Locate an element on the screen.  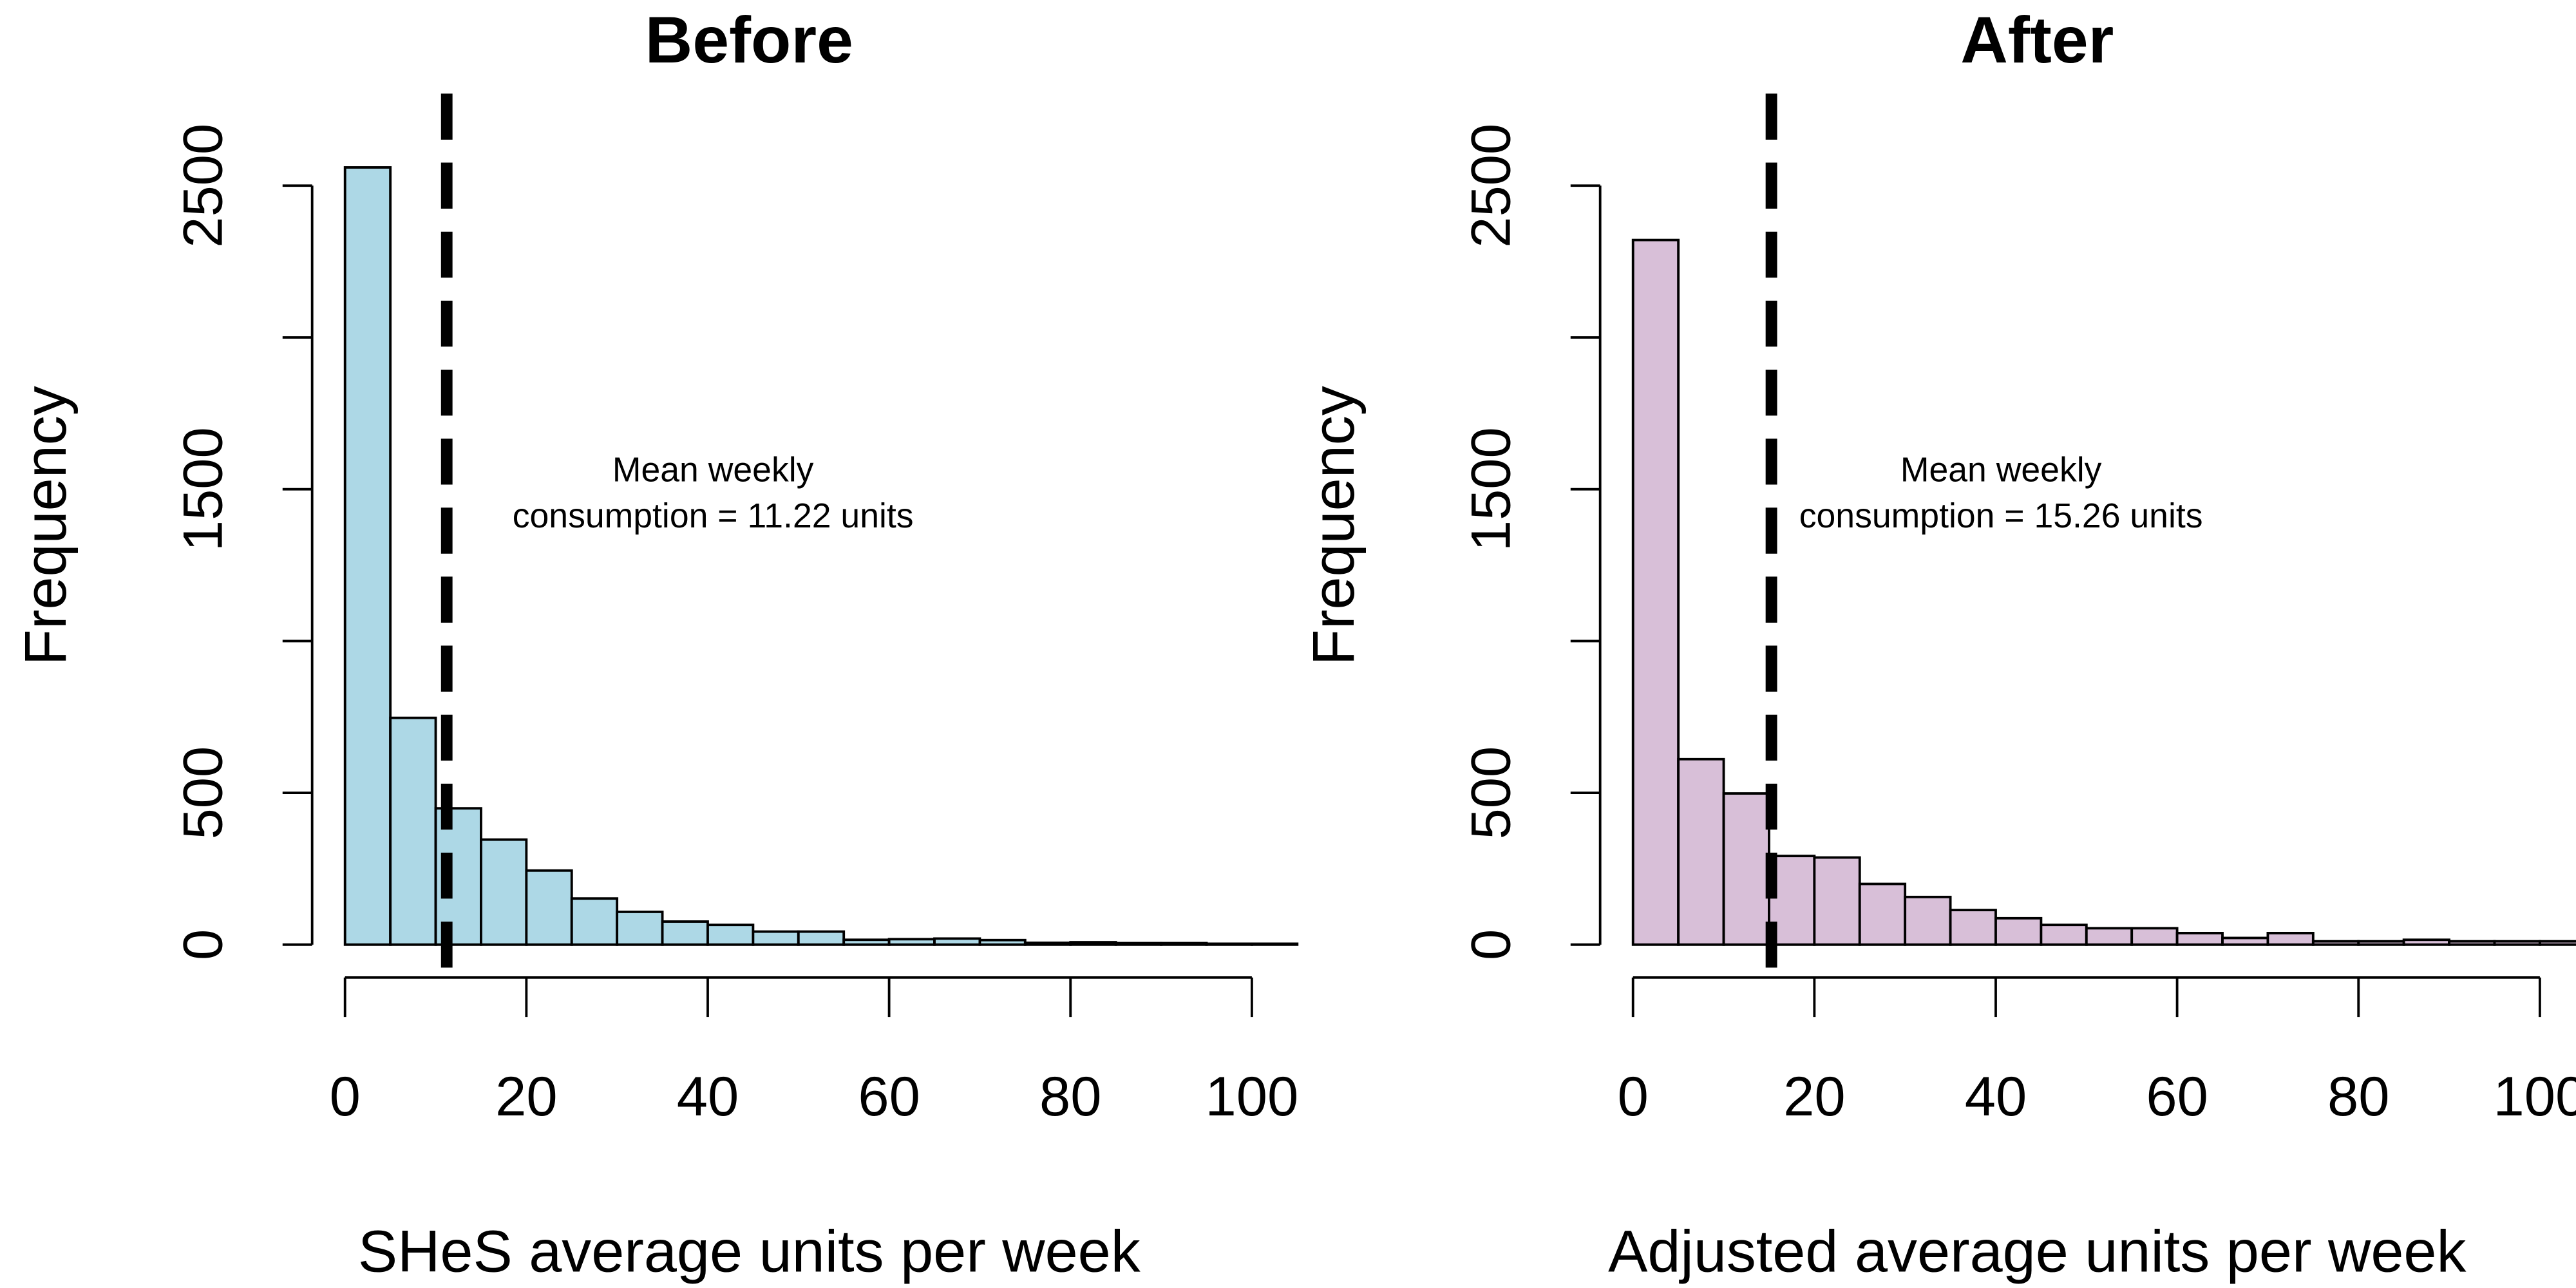
annotation: consumption = 15.26 units is located at coordinates (2001, 516).